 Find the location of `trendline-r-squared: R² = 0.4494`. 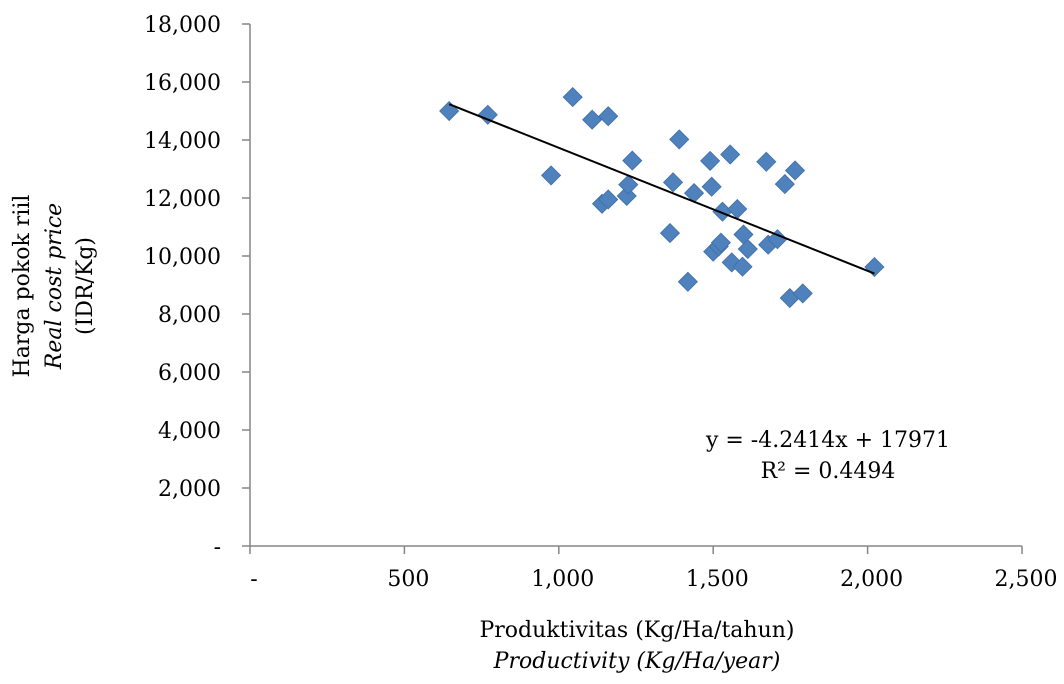

trendline-r-squared: R² = 0.4494 is located at coordinates (828, 471).